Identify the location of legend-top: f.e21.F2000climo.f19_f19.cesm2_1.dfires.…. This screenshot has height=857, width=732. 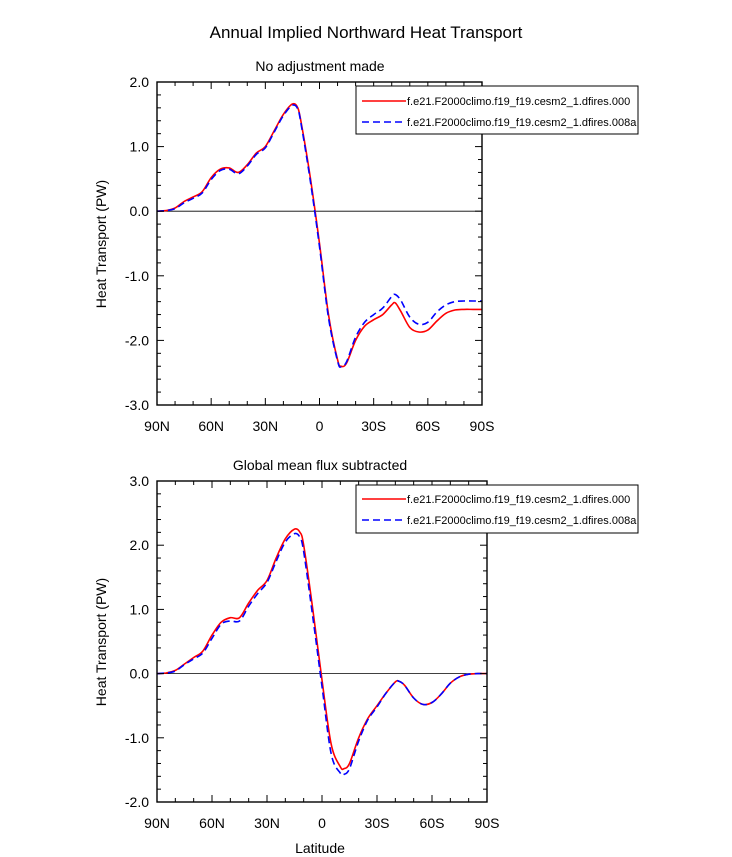
(497, 110).